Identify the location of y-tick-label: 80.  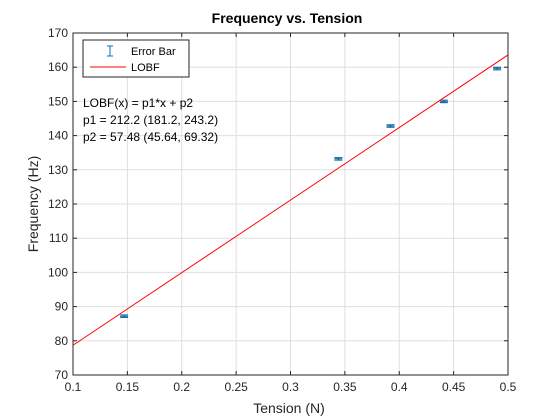
(62, 341).